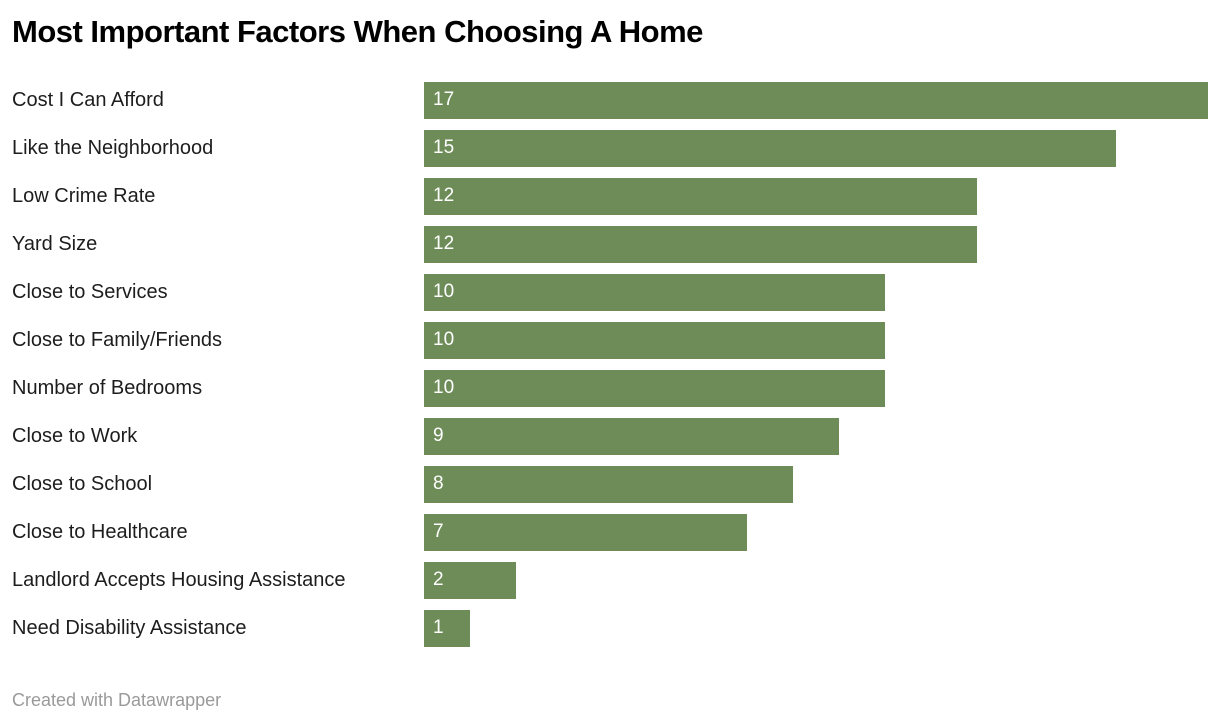  What do you see at coordinates (585, 532) in the screenshot?
I see `bar: 7` at bounding box center [585, 532].